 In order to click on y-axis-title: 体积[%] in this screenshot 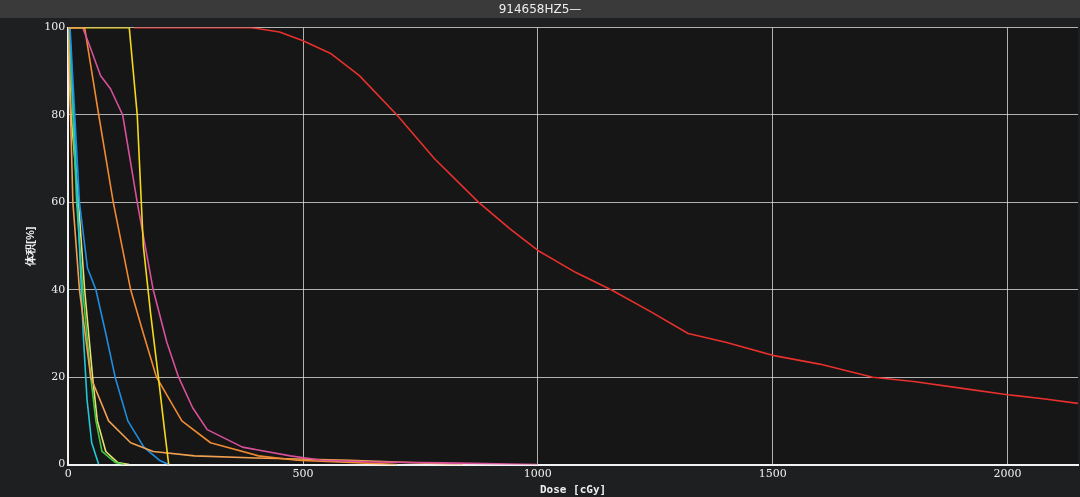, I will do `click(29, 246)`.